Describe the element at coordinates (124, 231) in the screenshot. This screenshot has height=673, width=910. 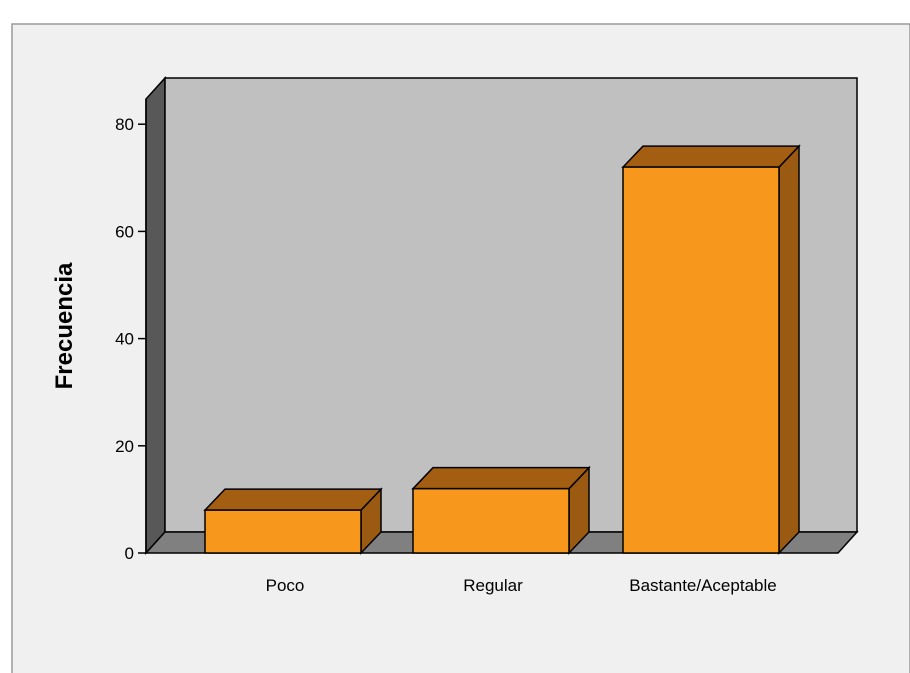
I see `y-tick-label: 60` at that location.